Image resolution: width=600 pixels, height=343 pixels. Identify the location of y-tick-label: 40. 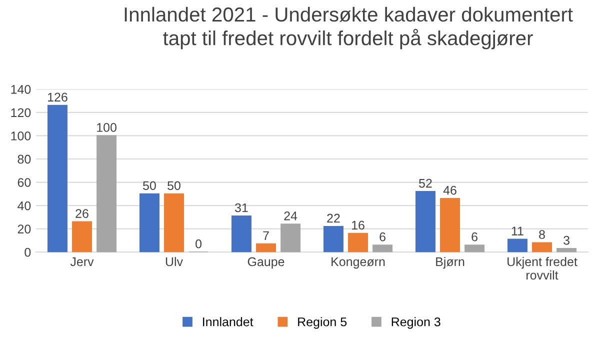
(24, 205).